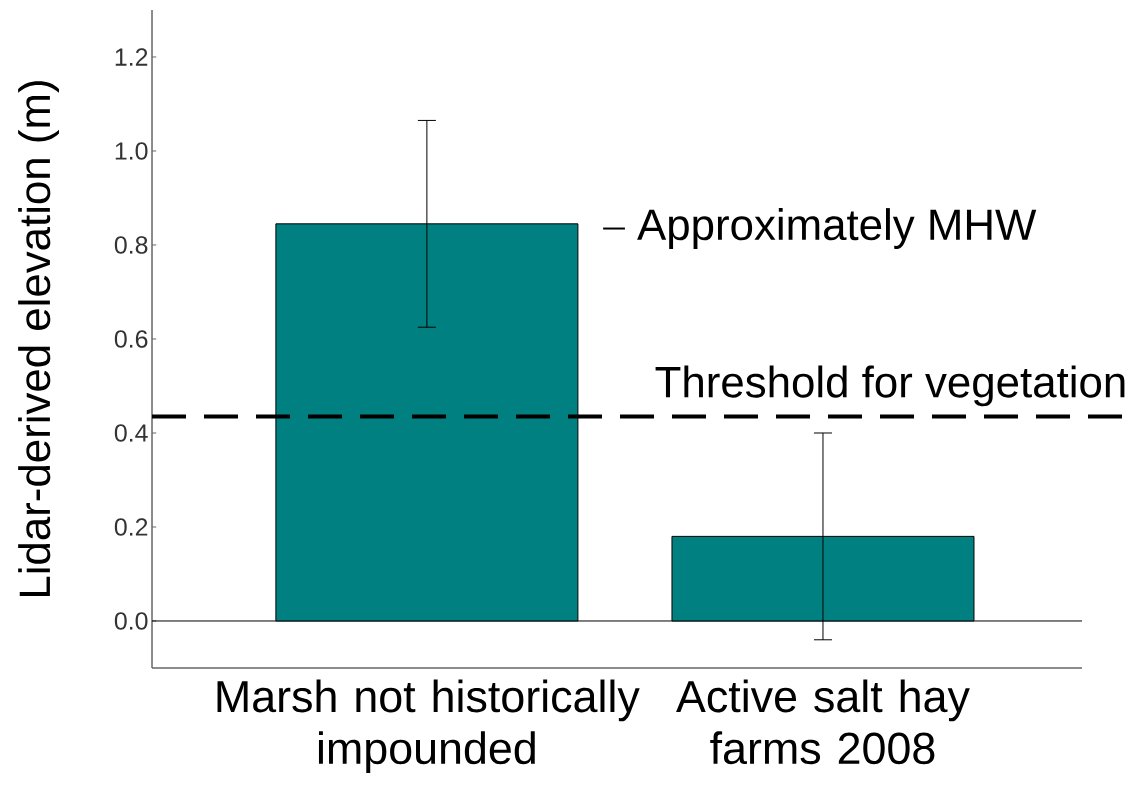 Image resolution: width=1128 pixels, height=797 pixels. Describe the element at coordinates (823, 722) in the screenshot. I see `x-tick-label: Active salt hay farms 2008` at that location.